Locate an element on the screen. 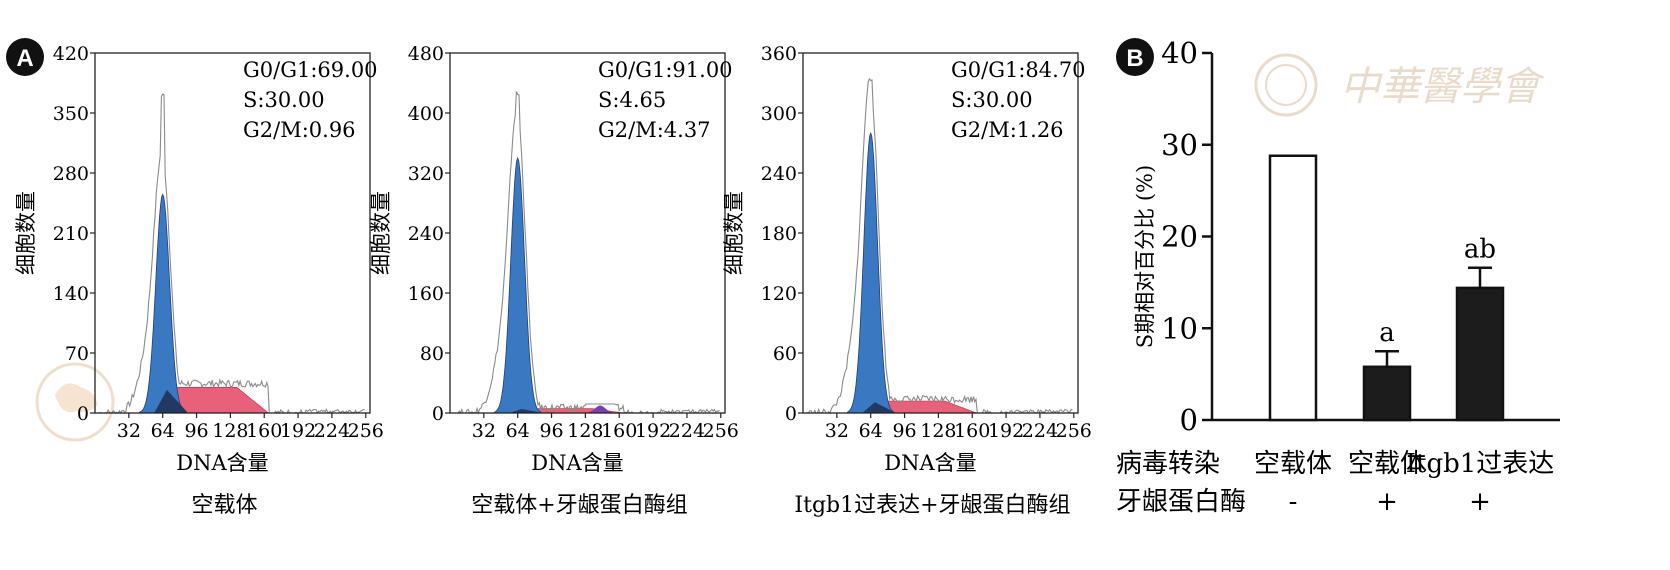  panel-b-badge-text: B is located at coordinates (1134, 58).